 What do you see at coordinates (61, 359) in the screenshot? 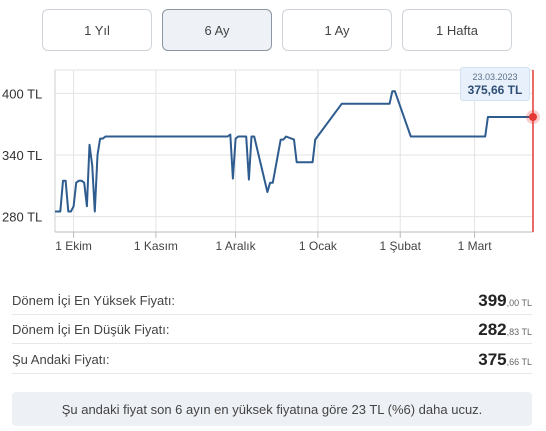
I see `stat-label-current: Şu Andaki Fiyatı:` at bounding box center [61, 359].